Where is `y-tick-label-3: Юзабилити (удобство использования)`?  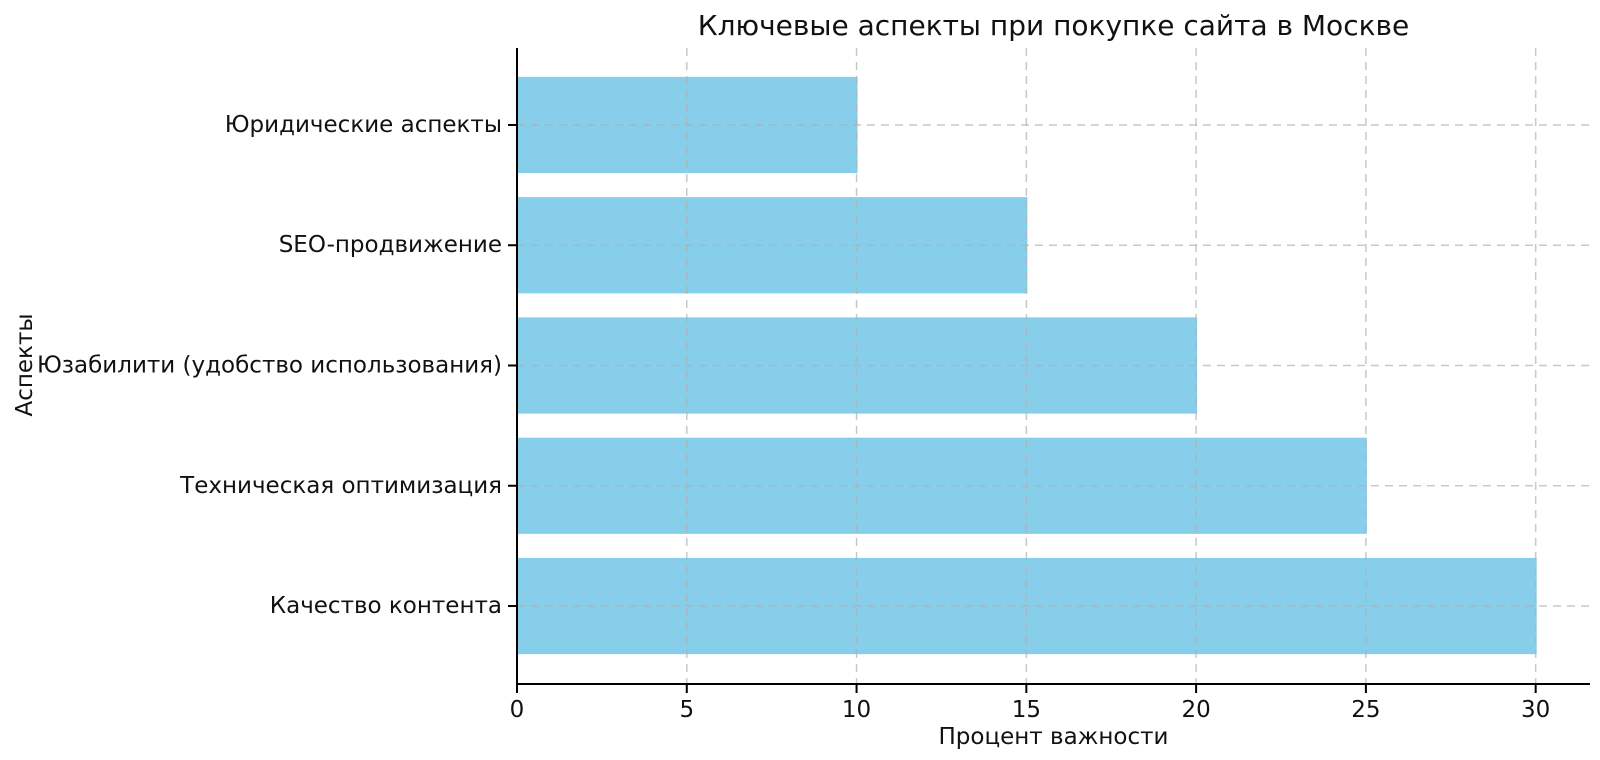 y-tick-label-3: Юзабилити (удобство использования) is located at coordinates (269, 366).